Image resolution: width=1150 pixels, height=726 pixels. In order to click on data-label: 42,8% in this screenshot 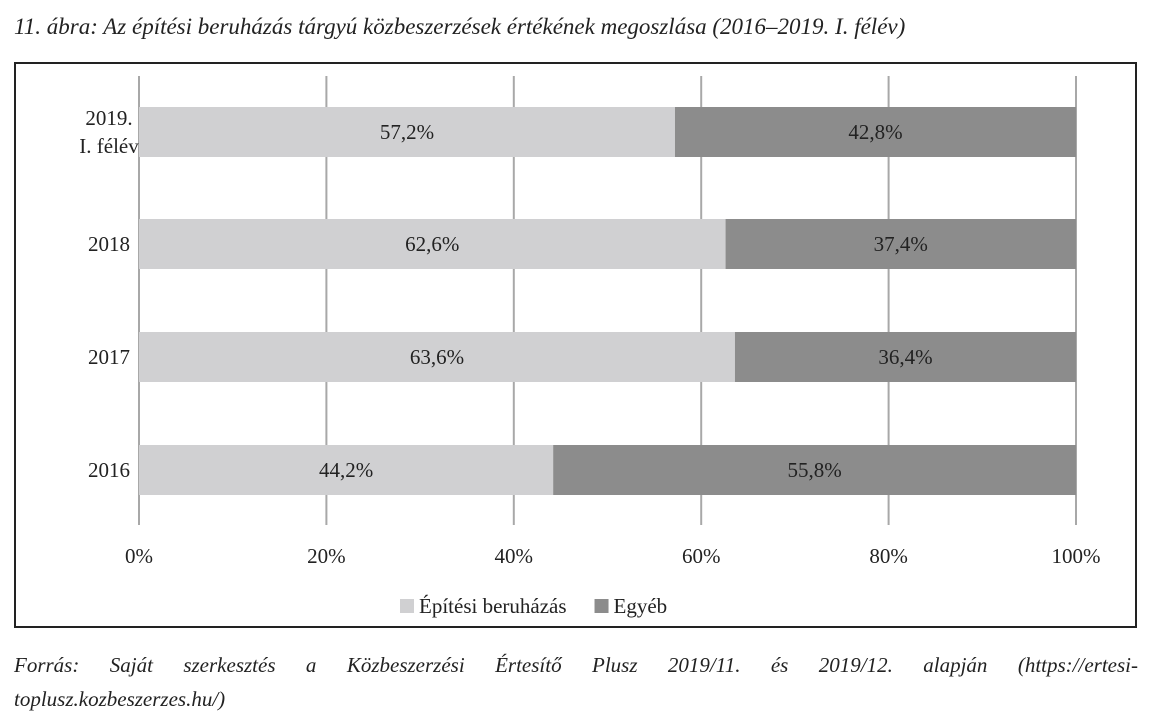, I will do `click(875, 132)`.